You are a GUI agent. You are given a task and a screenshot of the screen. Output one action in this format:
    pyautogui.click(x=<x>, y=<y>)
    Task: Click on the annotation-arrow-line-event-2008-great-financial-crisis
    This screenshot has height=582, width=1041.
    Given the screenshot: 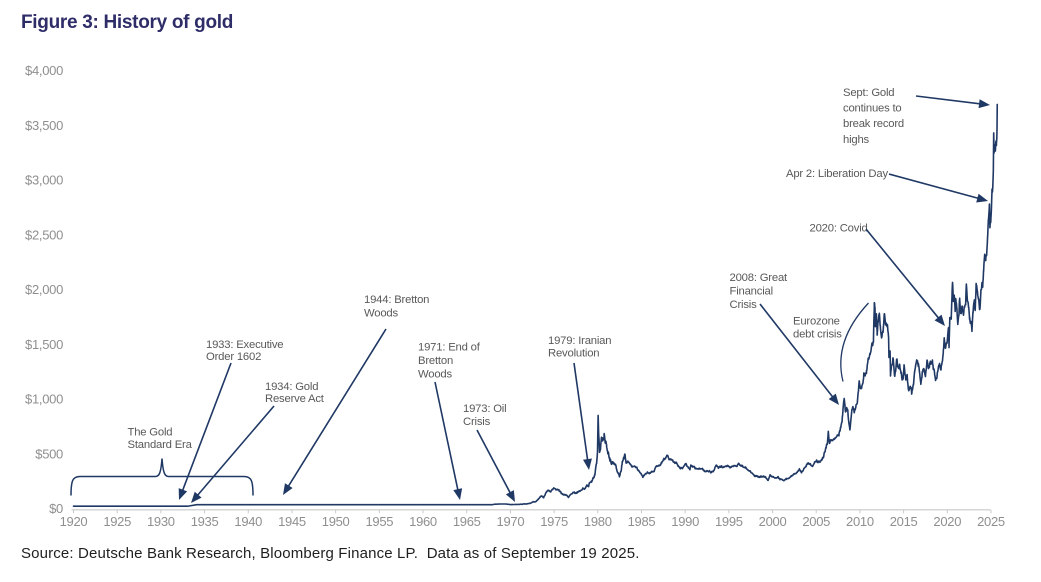 What is the action you would take?
    pyautogui.click(x=797, y=352)
    